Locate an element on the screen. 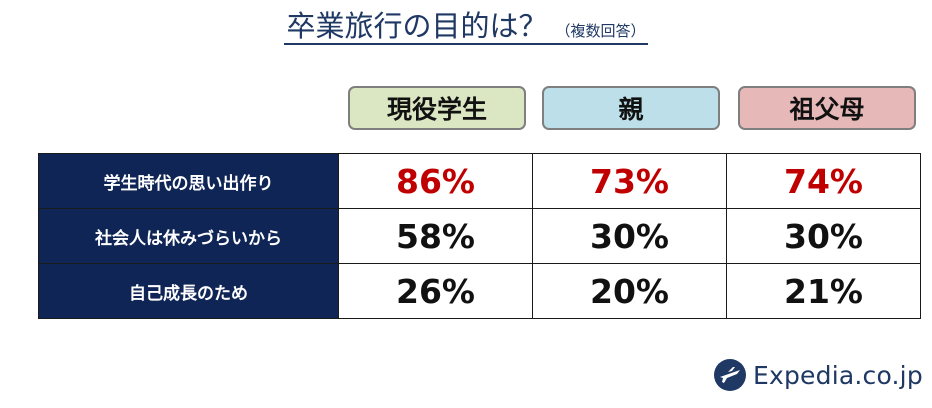 The height and width of the screenshot is (408, 932). title-main: 卒業旅行の目的は？ is located at coordinates (417, 26).